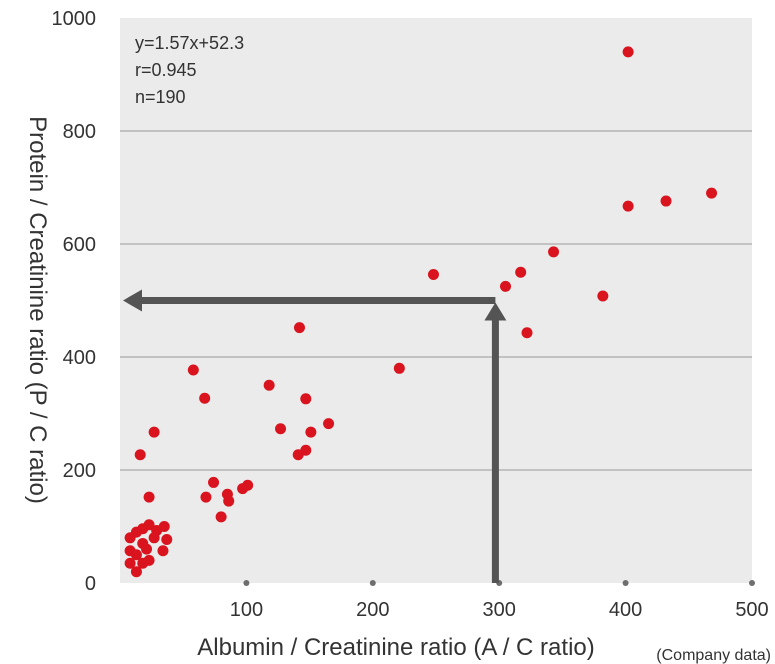  I want to click on y-tick-label: 800, so click(79, 132).